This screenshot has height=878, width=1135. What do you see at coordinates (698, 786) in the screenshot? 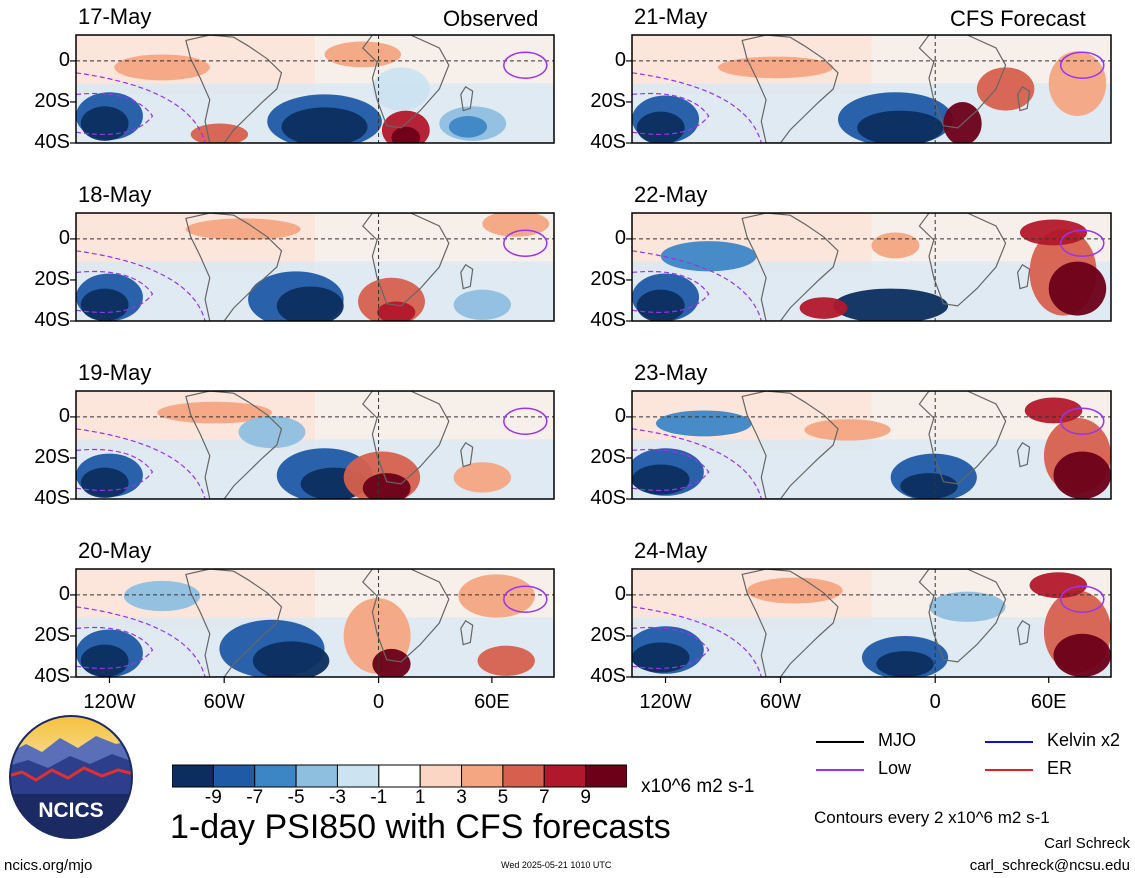
I see `colorbar-units: x10^6 m2 s-1` at bounding box center [698, 786].